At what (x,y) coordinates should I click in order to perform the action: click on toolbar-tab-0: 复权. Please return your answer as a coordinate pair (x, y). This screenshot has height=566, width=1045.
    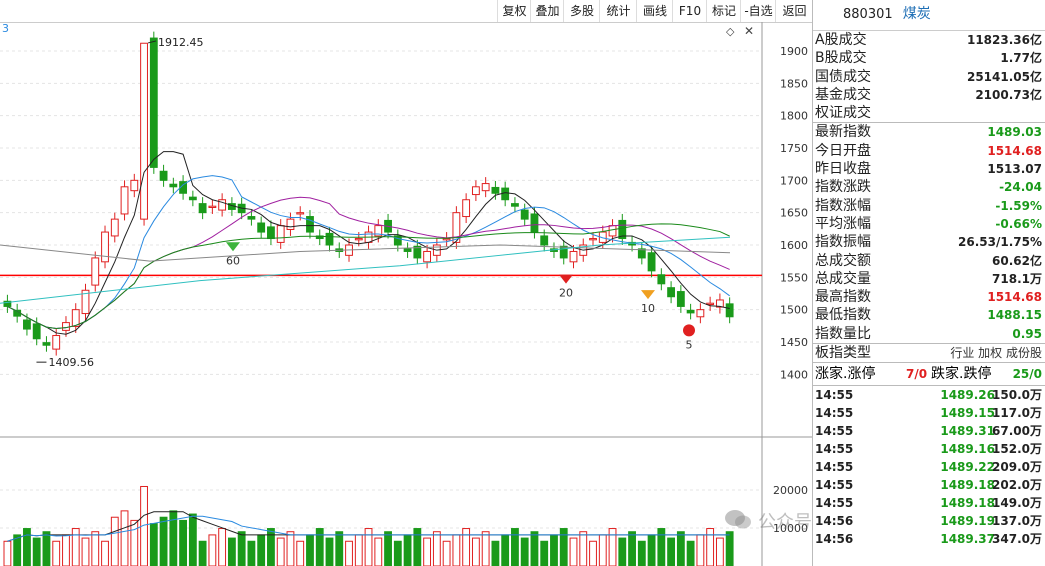
    Looking at the image, I should click on (514, 11).